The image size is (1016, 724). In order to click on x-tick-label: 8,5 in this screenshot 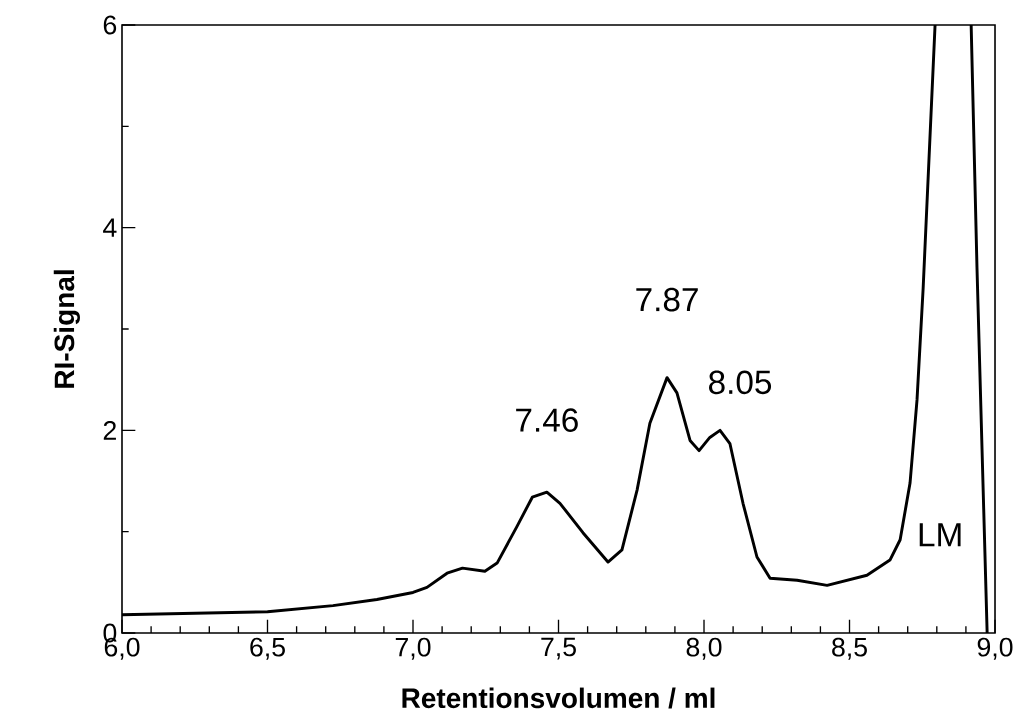, I will do `click(849, 648)`.